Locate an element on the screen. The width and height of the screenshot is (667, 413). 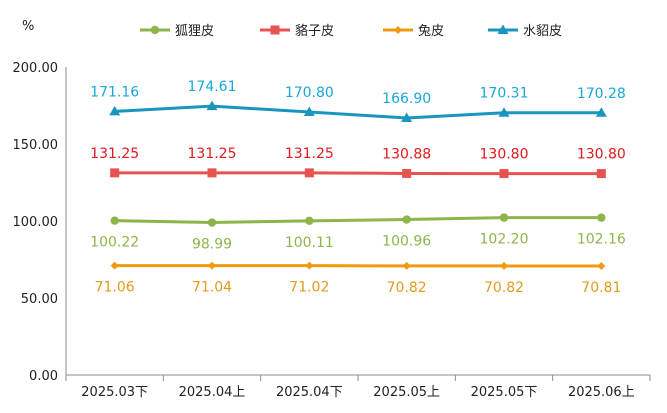
data-label: 174.61 is located at coordinates (212, 87).